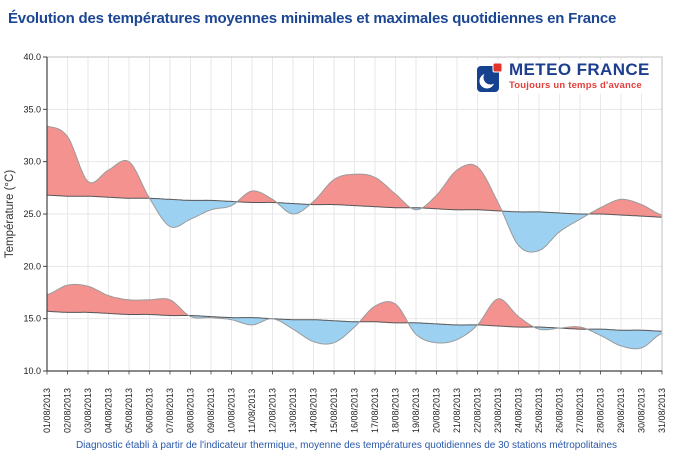 The width and height of the screenshot is (693, 466). Describe the element at coordinates (642, 410) in the screenshot. I see `x-date-label: 30/08/2013` at that location.